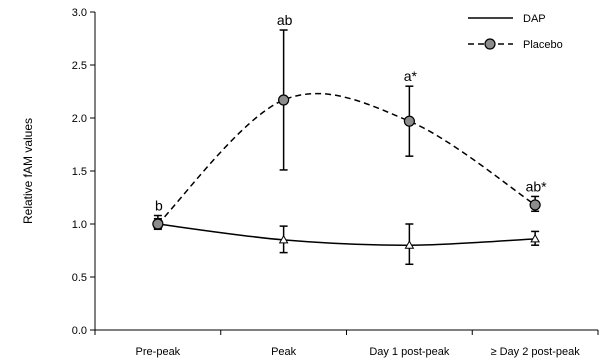 Image resolution: width=606 pixels, height=361 pixels. I want to click on y-tick-label: 1.0, so click(79, 225).